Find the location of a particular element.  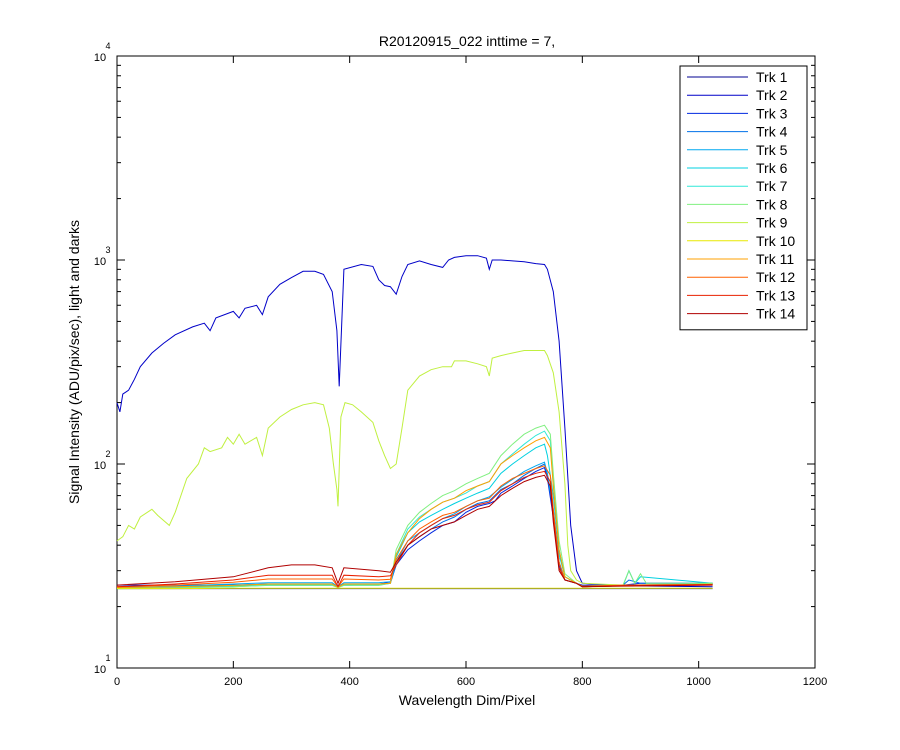

y-tick-label-exponent: 4 is located at coordinates (107, 46).